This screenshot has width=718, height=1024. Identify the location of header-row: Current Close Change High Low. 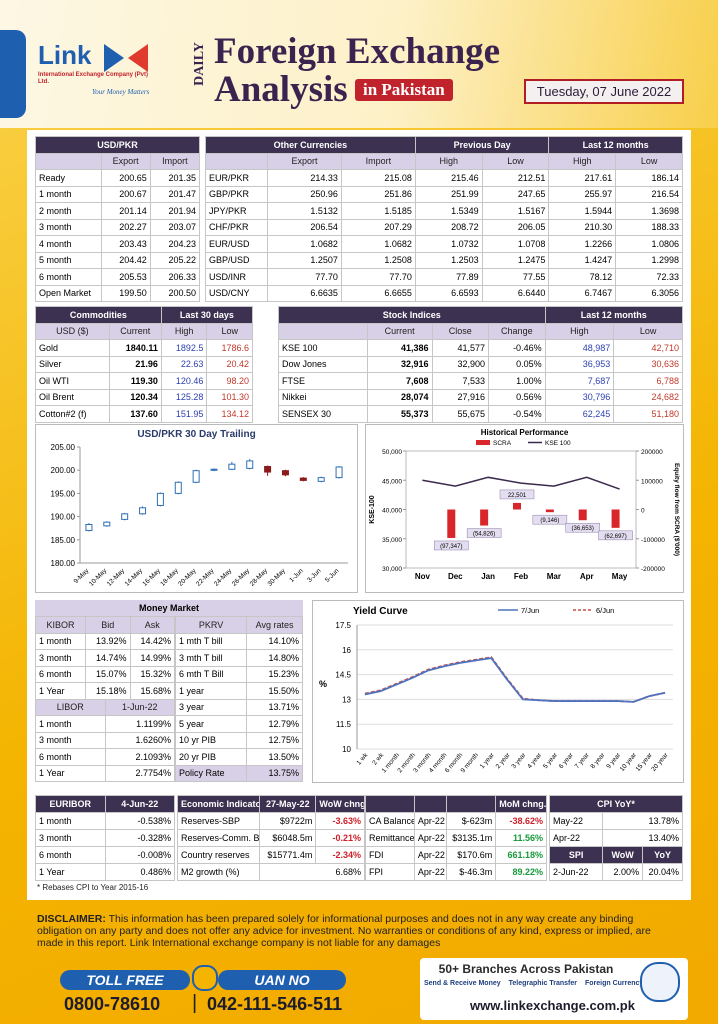
(480, 331).